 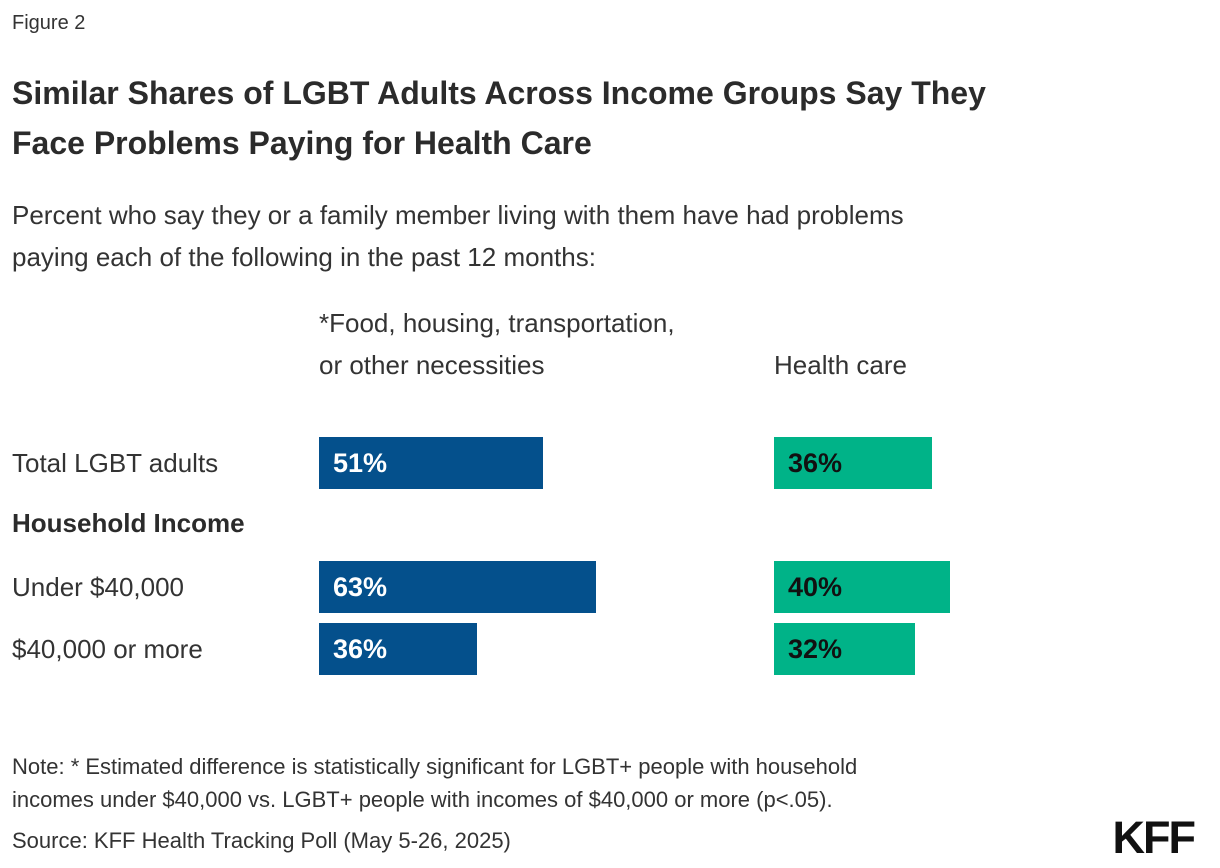 I want to click on bar-necessities: 36%, so click(x=398, y=649).